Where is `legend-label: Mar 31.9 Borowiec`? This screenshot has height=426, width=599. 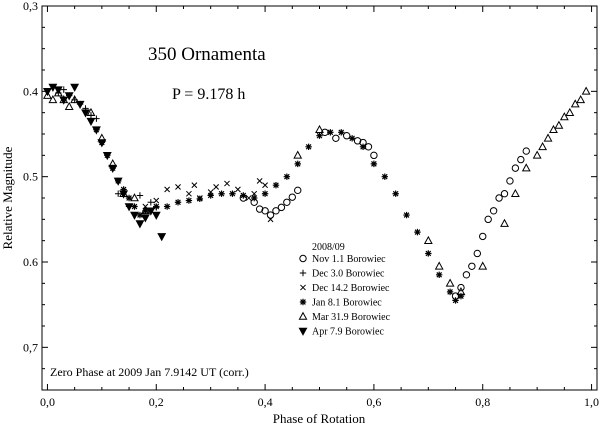 legend-label: Mar 31.9 Borowiec is located at coordinates (351, 317).